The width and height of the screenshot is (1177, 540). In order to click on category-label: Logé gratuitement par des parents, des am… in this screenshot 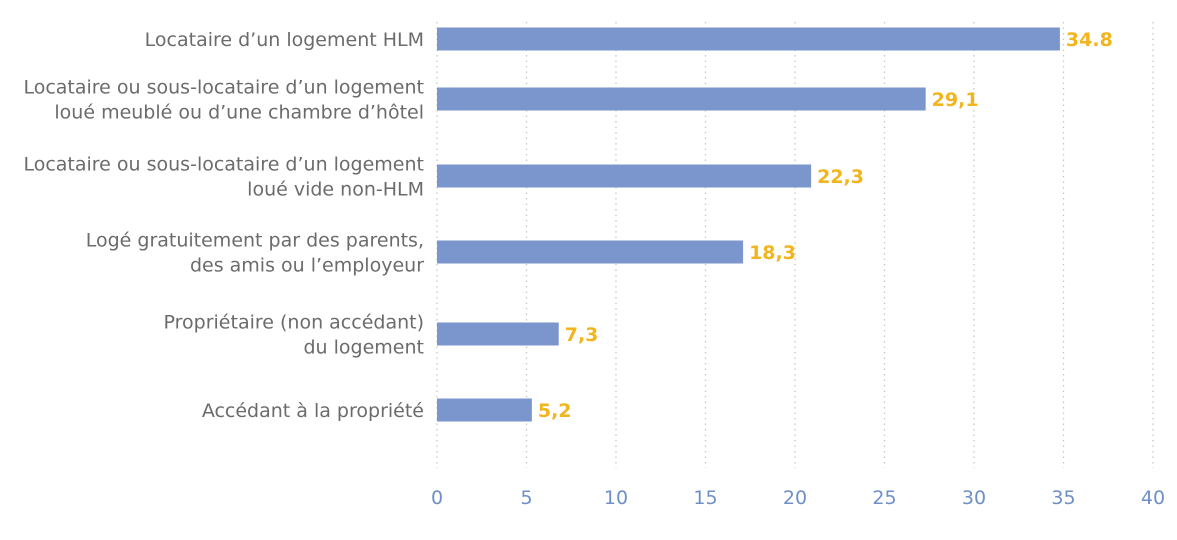, I will do `click(255, 253)`.